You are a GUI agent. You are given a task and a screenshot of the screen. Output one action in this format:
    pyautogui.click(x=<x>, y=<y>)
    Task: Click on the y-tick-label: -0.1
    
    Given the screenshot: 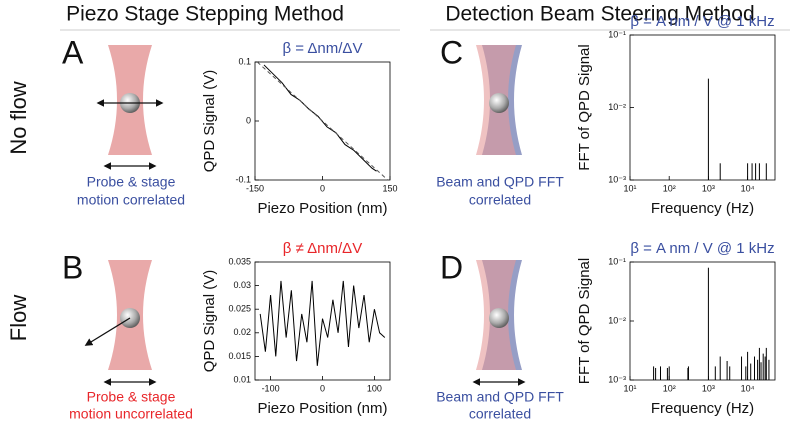 What is the action you would take?
    pyautogui.click(x=243, y=179)
    